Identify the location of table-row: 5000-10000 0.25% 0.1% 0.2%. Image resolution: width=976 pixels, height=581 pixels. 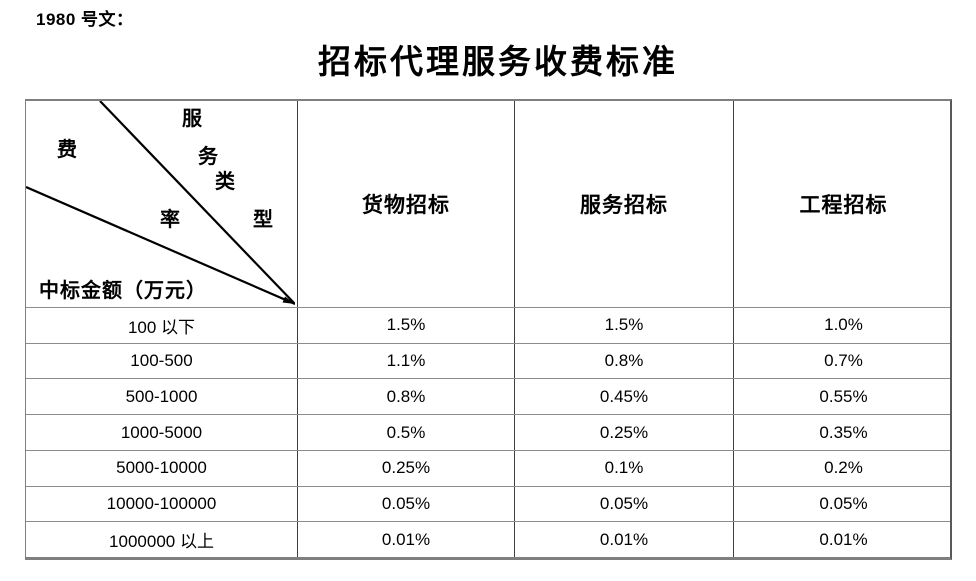
(489, 467).